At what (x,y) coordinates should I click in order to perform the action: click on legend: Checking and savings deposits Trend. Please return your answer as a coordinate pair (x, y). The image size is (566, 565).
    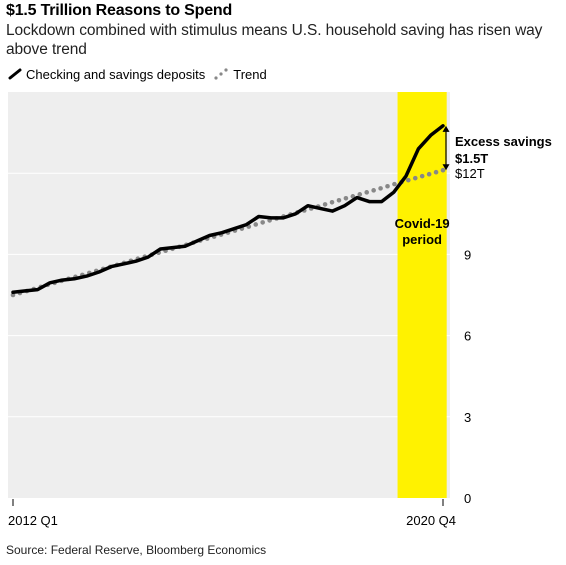
    Looking at the image, I should click on (141, 74).